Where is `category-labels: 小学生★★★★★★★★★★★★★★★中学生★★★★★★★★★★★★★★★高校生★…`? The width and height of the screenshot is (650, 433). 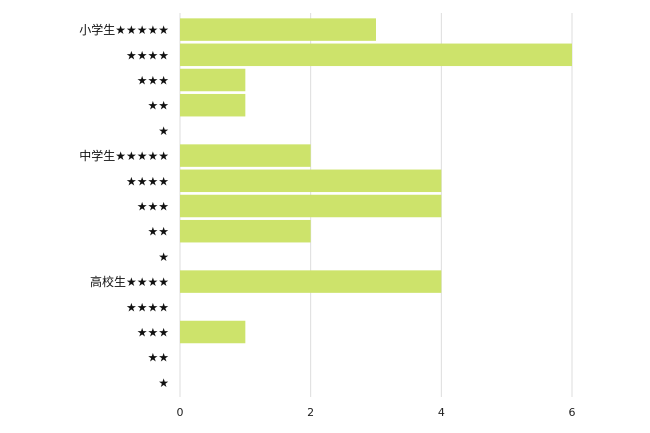 category-labels: 小学生★★★★★★★★★★★★★★★中学生★★★★★★★★★★★★★★★高校生★… is located at coordinates (124, 206).